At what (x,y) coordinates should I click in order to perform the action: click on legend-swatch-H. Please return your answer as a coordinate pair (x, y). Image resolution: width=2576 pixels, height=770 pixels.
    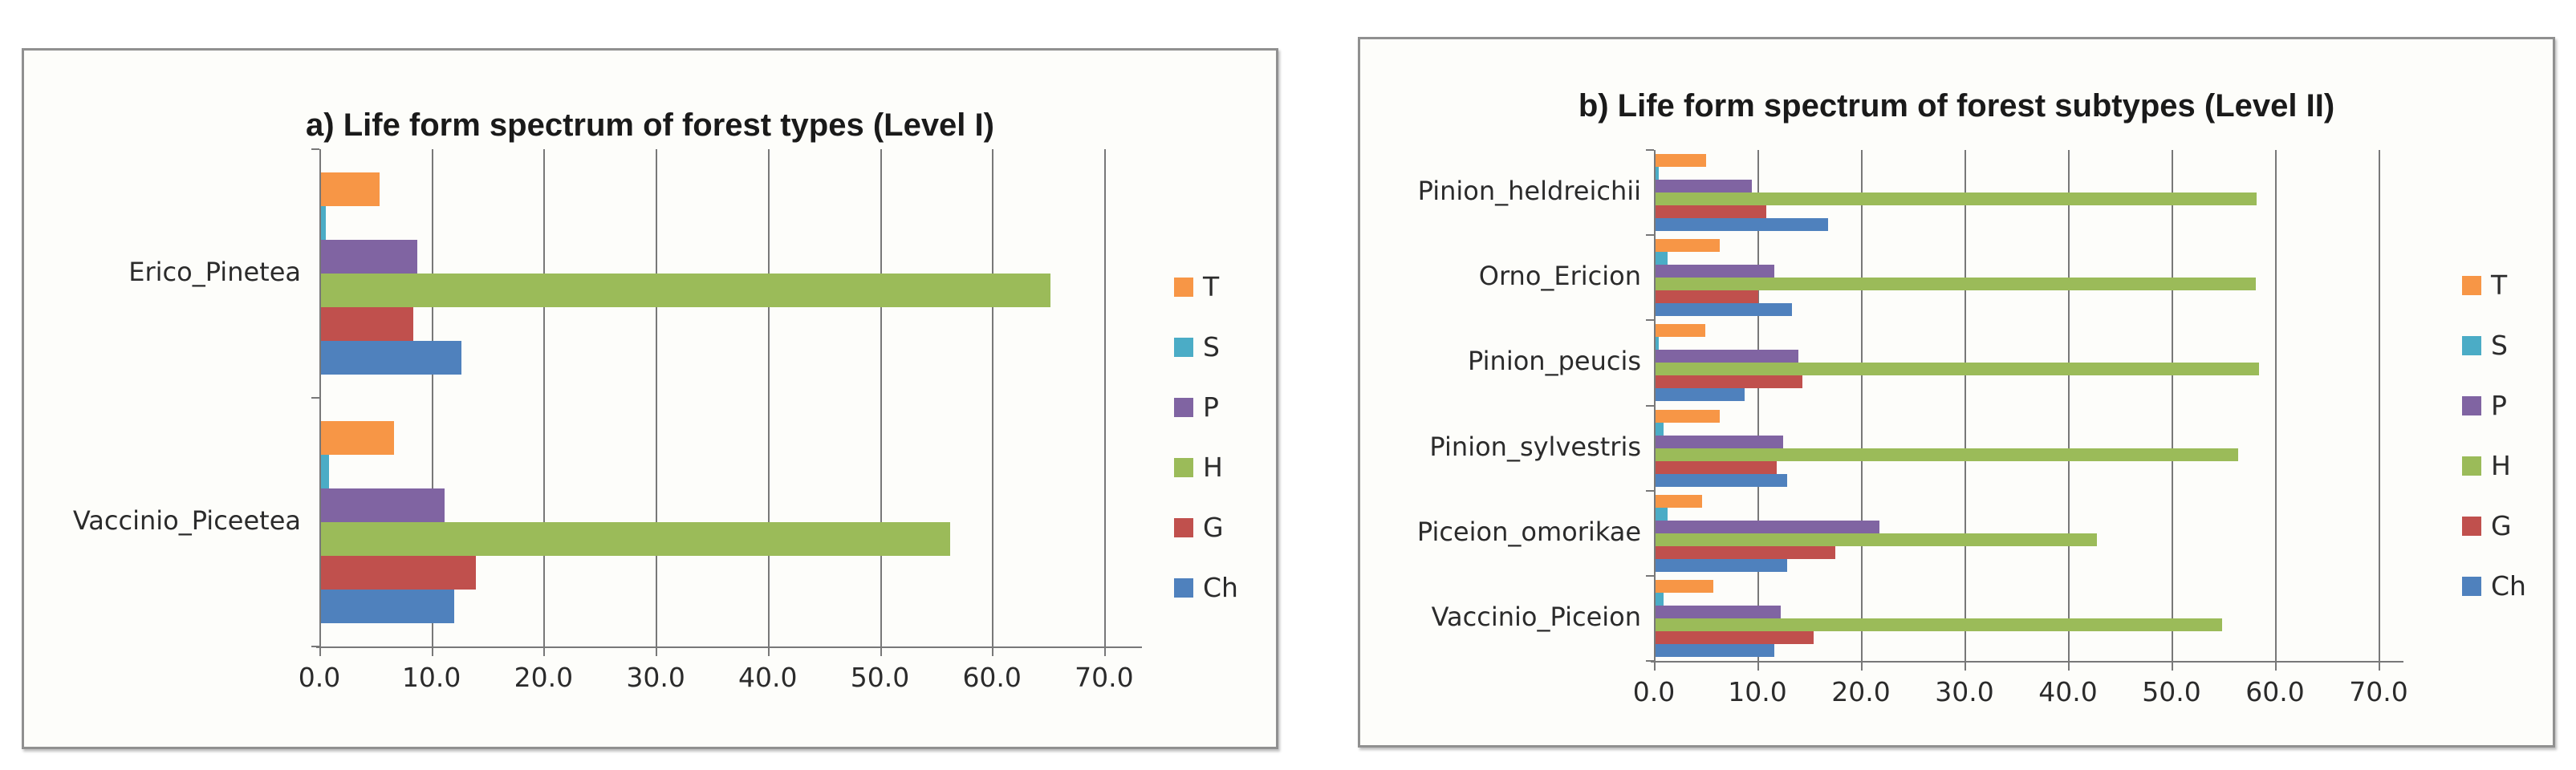
    Looking at the image, I should click on (1183, 468).